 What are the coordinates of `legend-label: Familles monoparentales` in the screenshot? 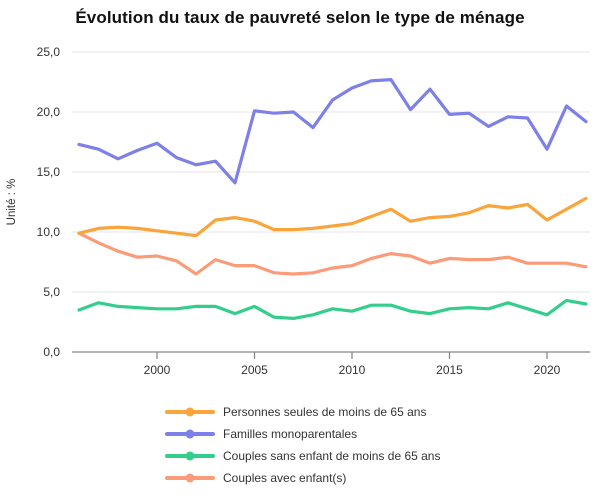 It's located at (290, 434).